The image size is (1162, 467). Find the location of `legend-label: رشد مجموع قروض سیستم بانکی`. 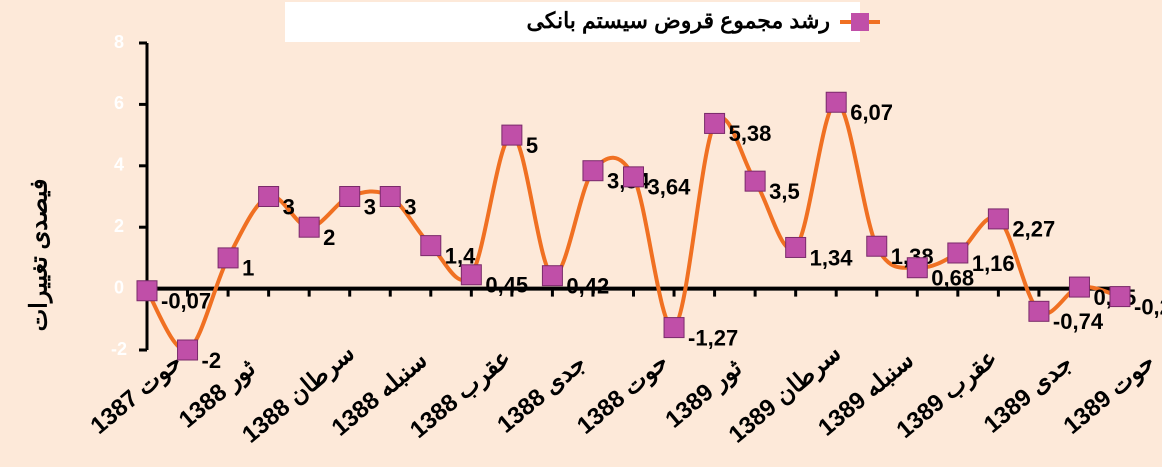

legend-label: رشد مجموع قروض سیستم بانکی is located at coordinates (678, 21).